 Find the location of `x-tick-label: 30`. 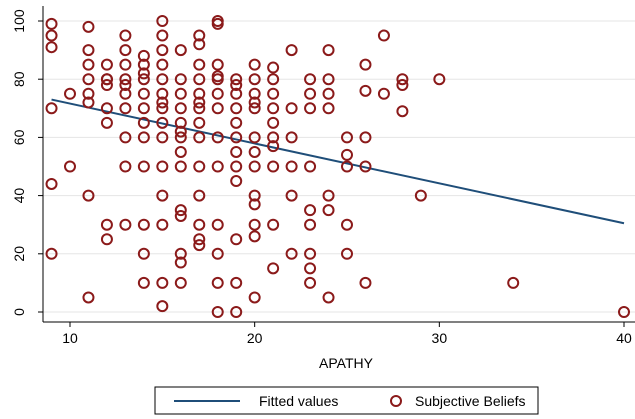

x-tick-label: 30 is located at coordinates (440, 338).